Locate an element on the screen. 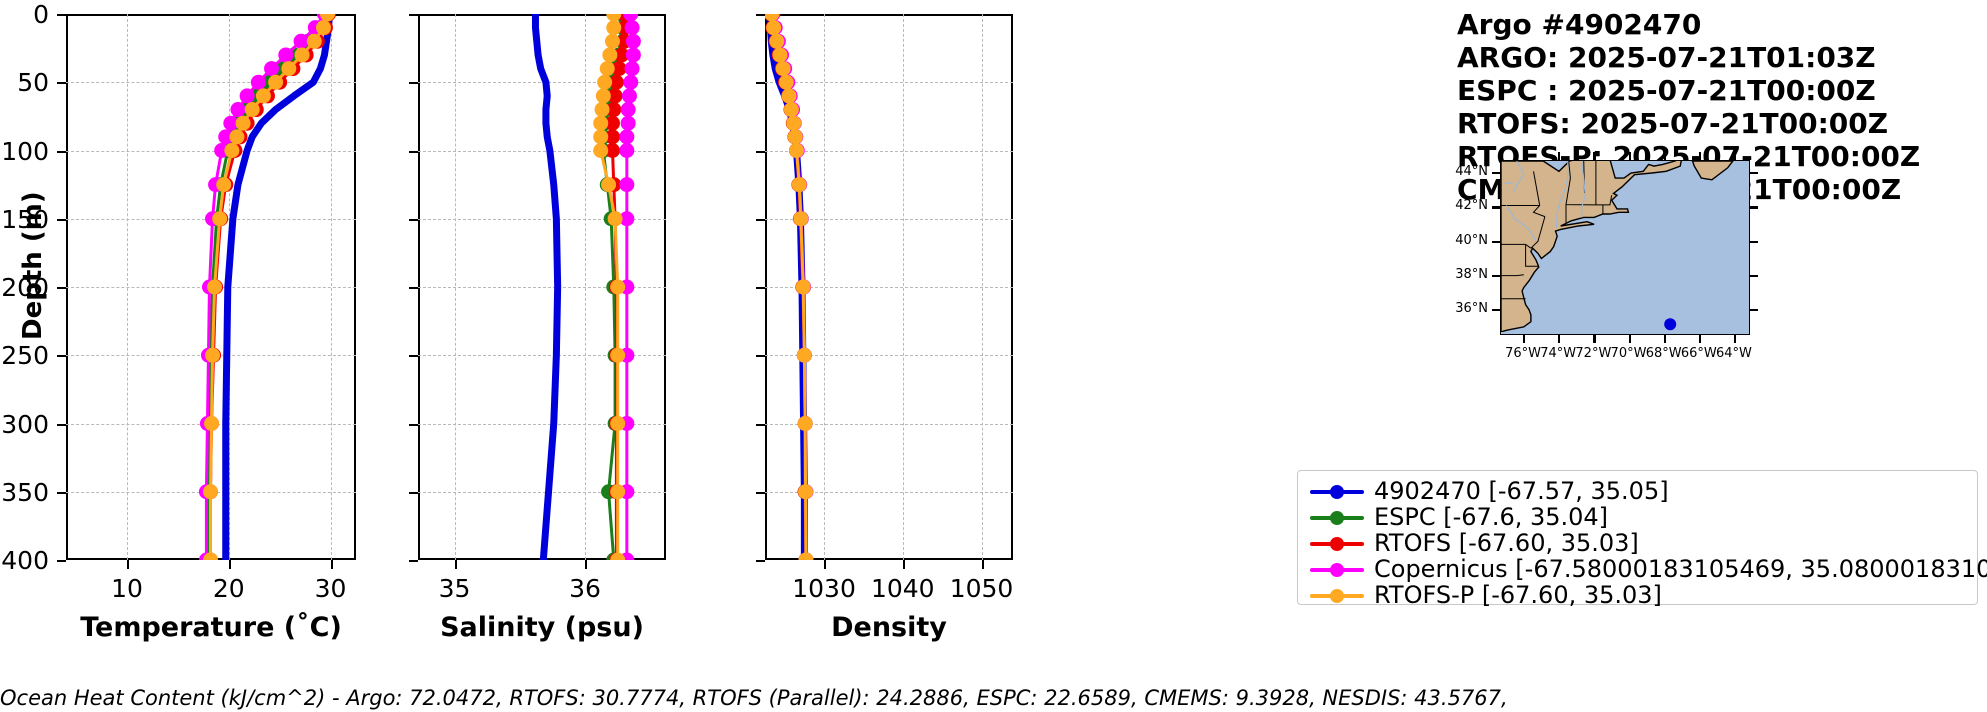  map-lon-label: 66°W is located at coordinates (1698, 353).